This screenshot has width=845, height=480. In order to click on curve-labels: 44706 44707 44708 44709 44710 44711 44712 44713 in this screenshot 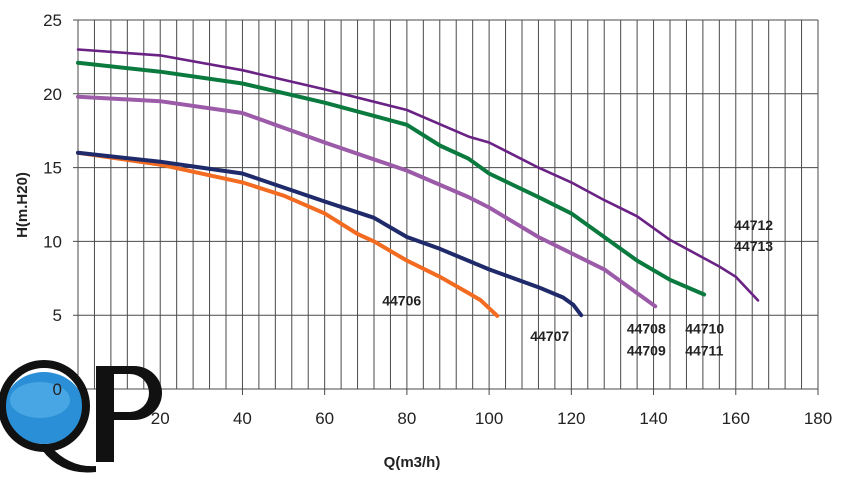, I will do `click(577, 287)`.